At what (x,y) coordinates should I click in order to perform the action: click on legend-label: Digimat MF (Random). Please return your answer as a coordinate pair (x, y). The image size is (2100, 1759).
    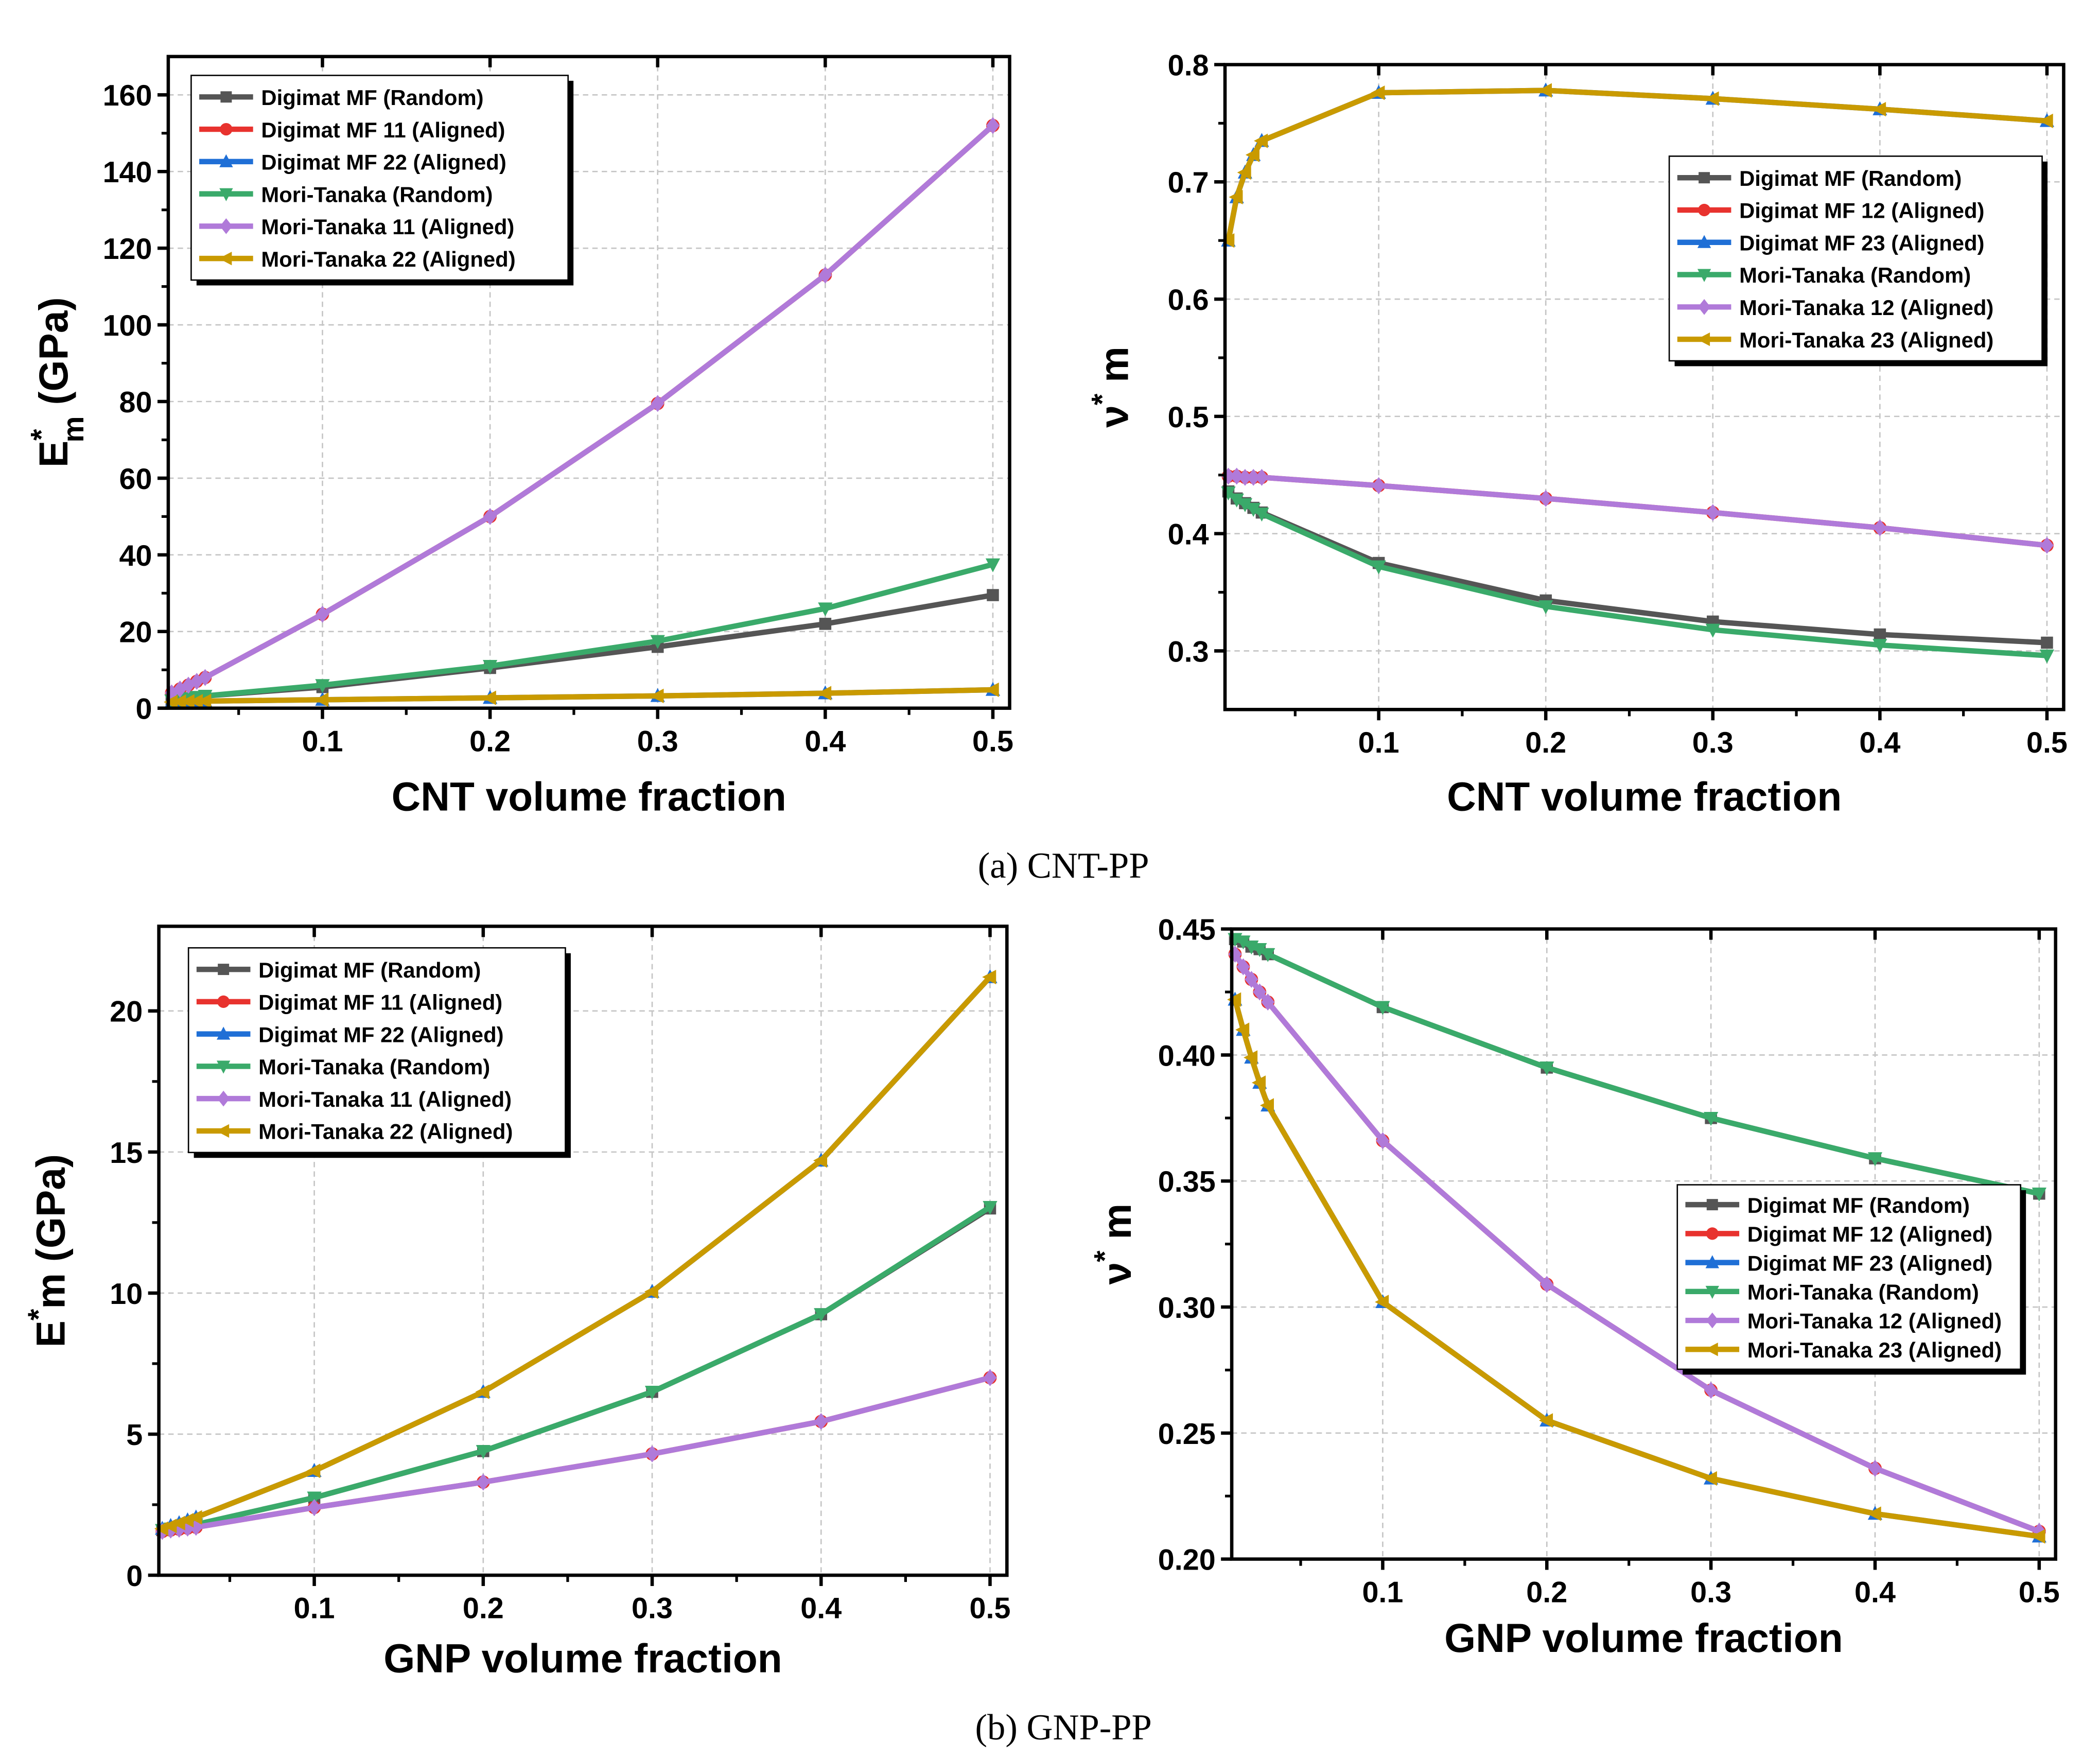
    Looking at the image, I should click on (369, 970).